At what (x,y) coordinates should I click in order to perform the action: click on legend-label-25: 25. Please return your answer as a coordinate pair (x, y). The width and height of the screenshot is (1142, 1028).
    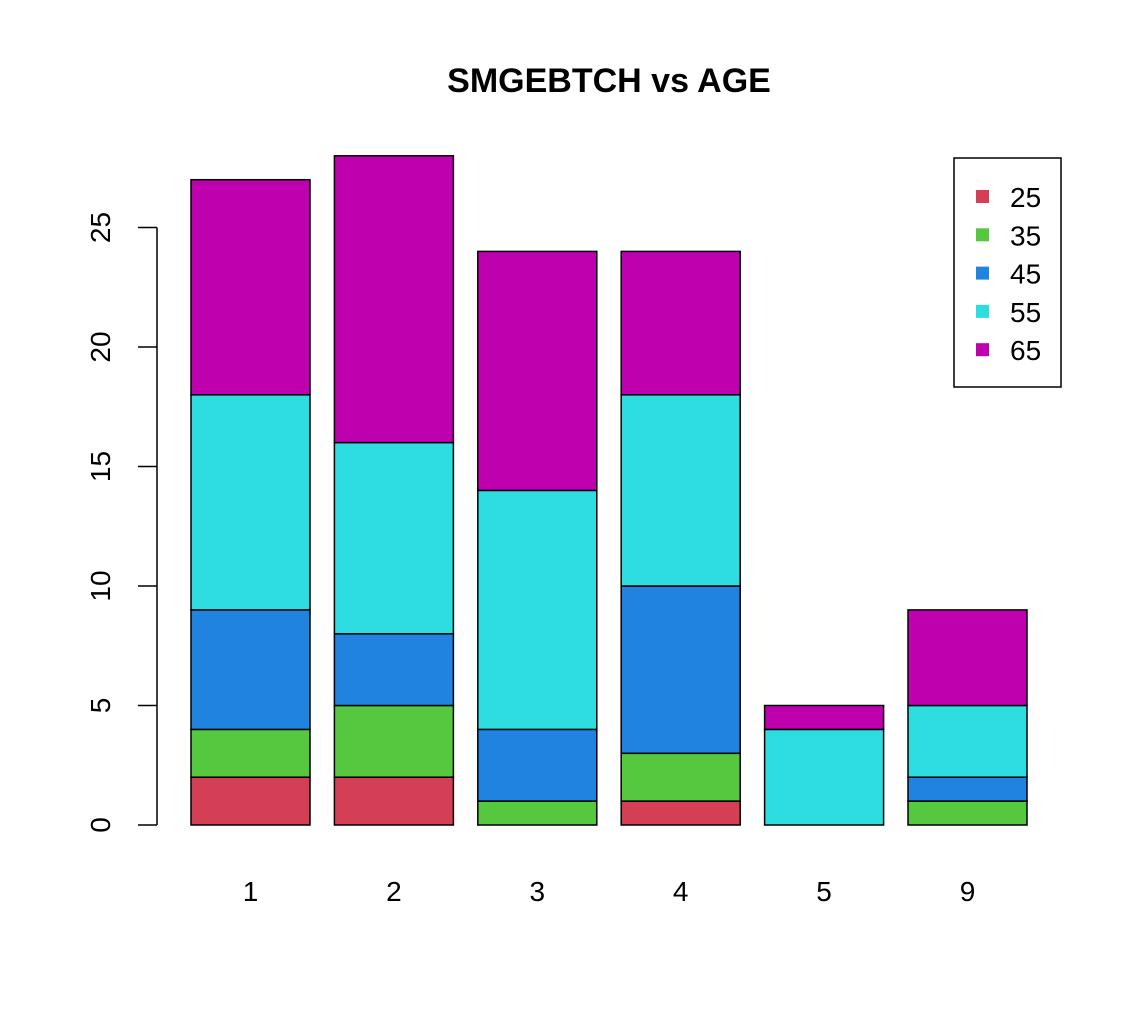
    Looking at the image, I should click on (1025, 197).